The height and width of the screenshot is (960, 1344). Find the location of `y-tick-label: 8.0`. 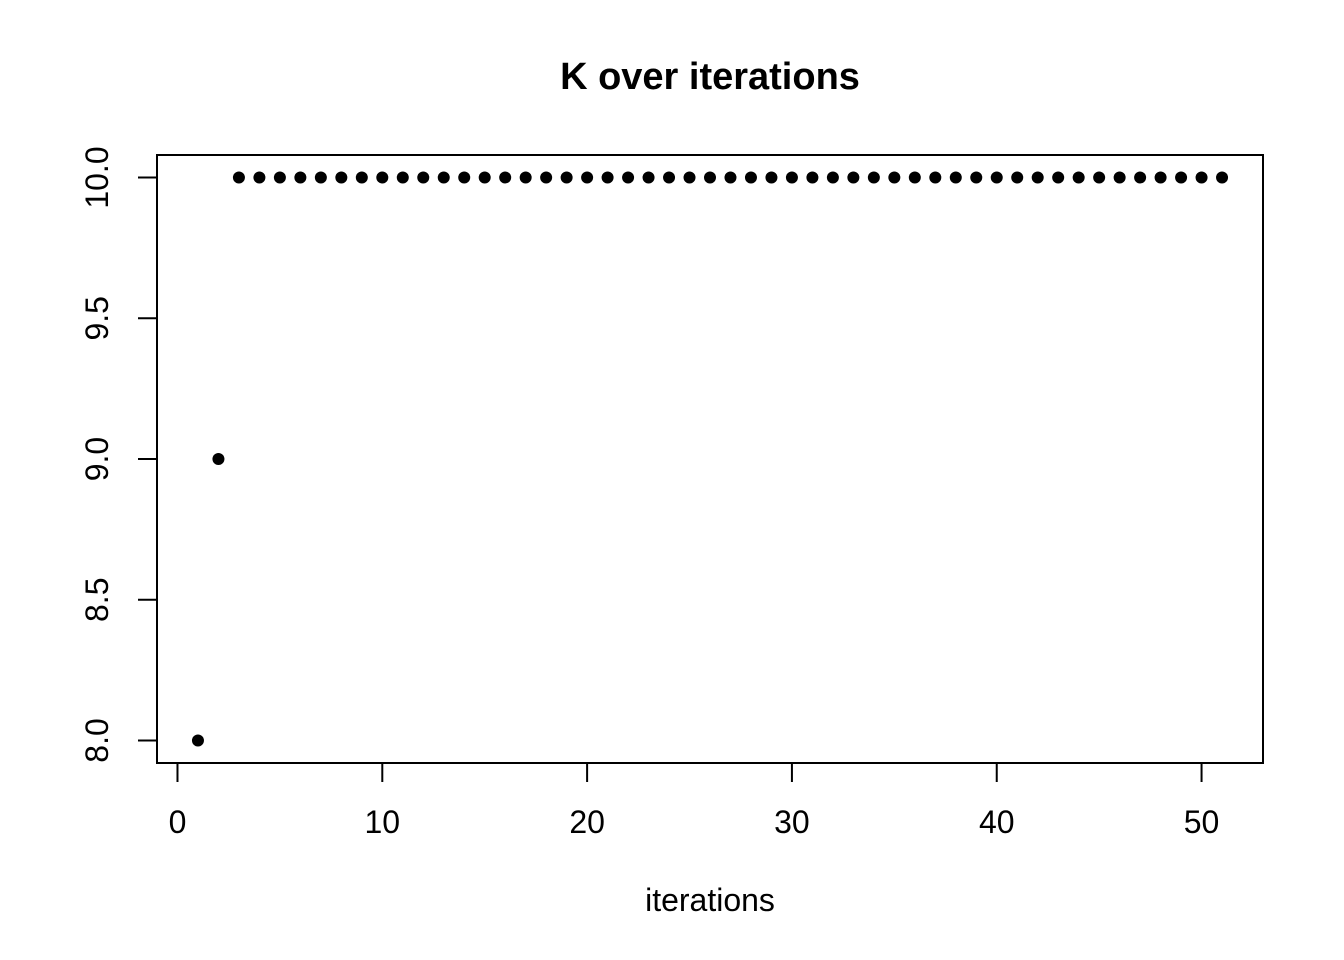

y-tick-label: 8.0 is located at coordinates (97, 740).